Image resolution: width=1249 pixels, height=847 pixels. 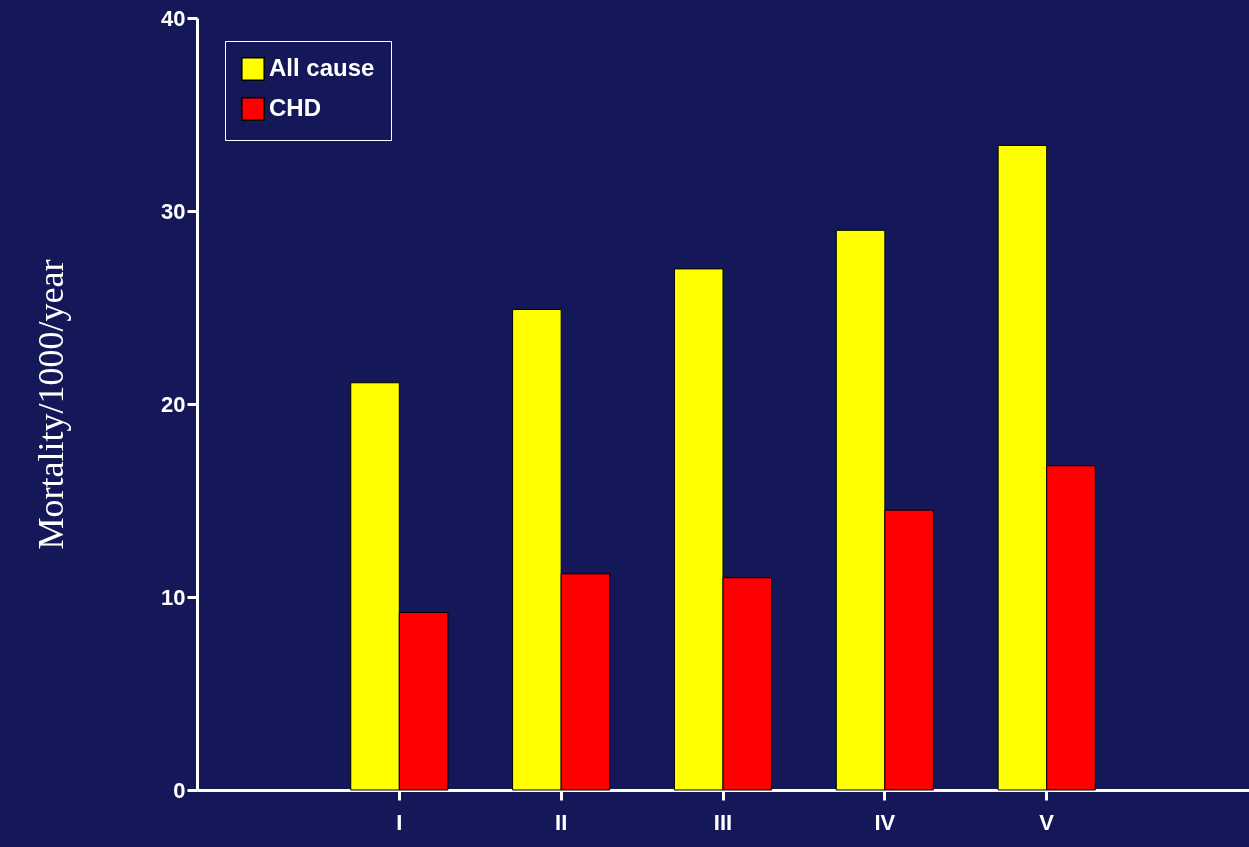 I want to click on y-axis-title: Mortality/1000/year, so click(x=51, y=404).